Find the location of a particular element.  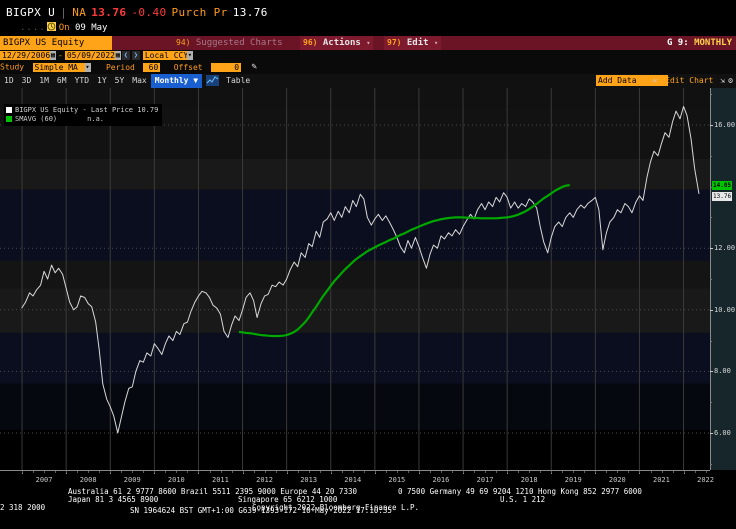

table-view-button: Table is located at coordinates (238, 80).